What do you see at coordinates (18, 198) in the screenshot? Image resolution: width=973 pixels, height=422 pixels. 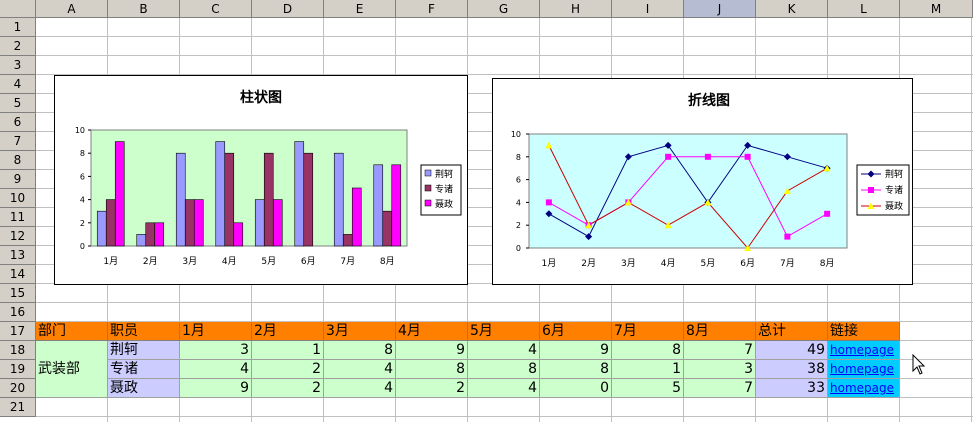 I see `row-header-10: 10` at bounding box center [18, 198].